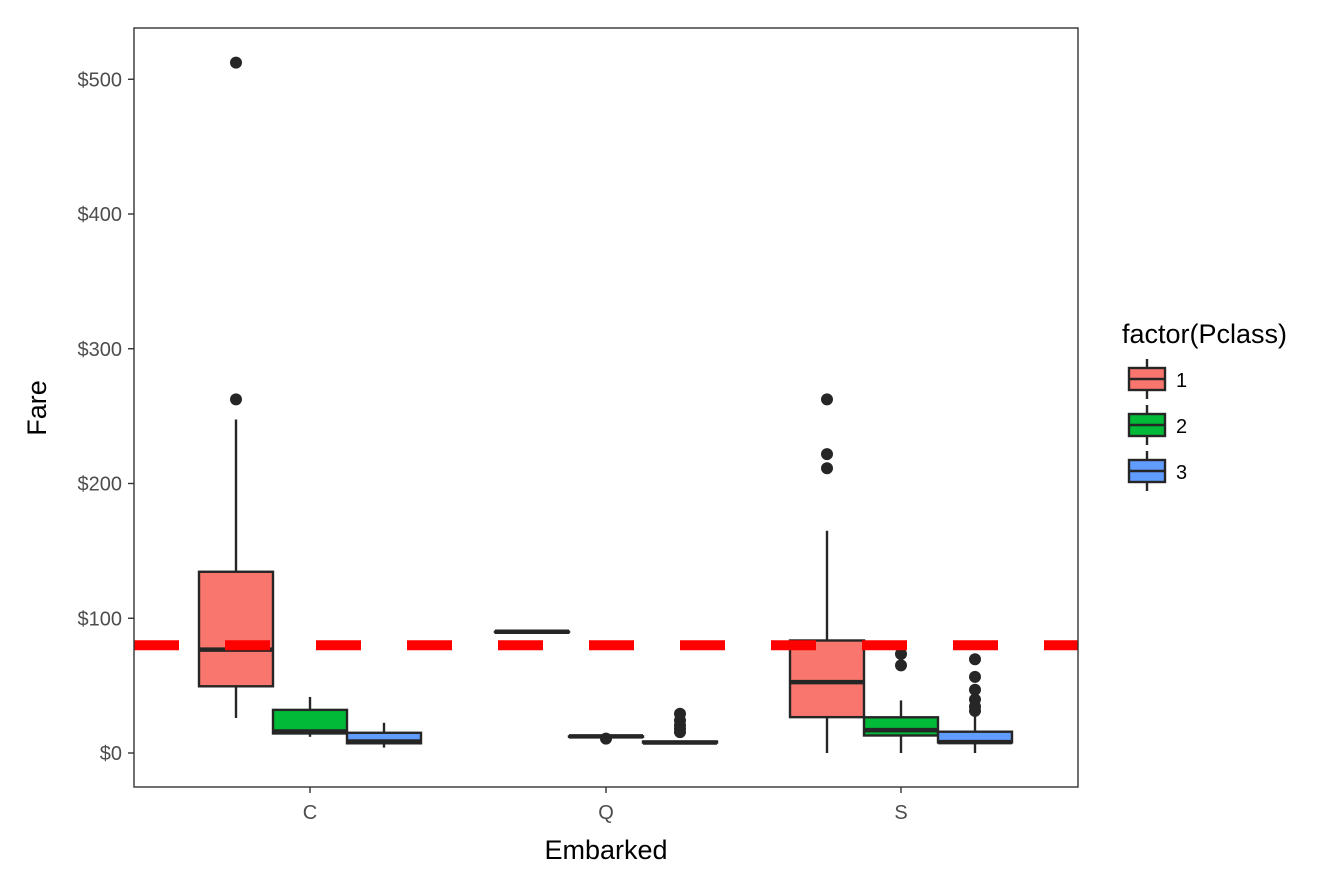 The height and width of the screenshot is (888, 1332). I want to click on y-tick-label: $500, so click(100, 80).